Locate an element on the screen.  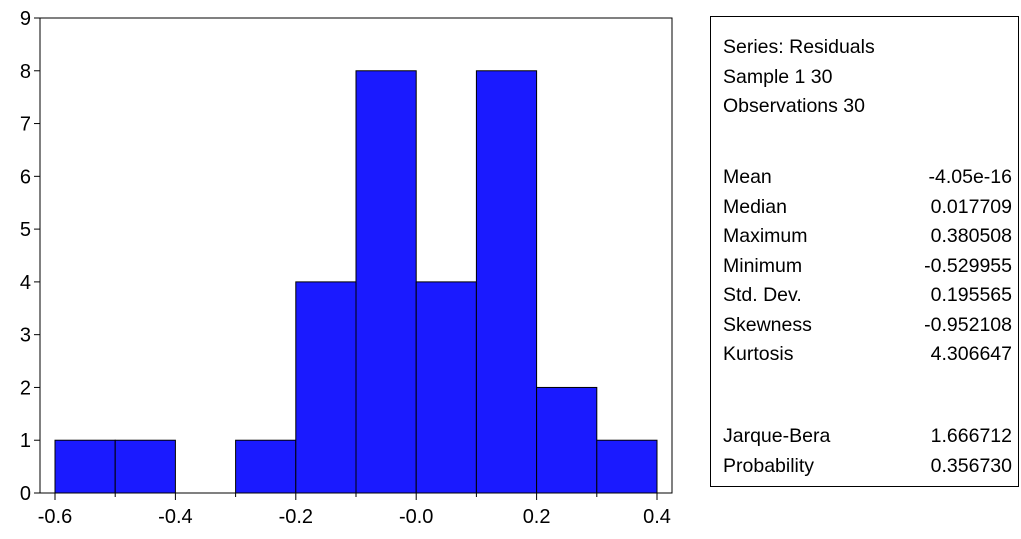
x-tick-label: -0.6 is located at coordinates (55, 517).